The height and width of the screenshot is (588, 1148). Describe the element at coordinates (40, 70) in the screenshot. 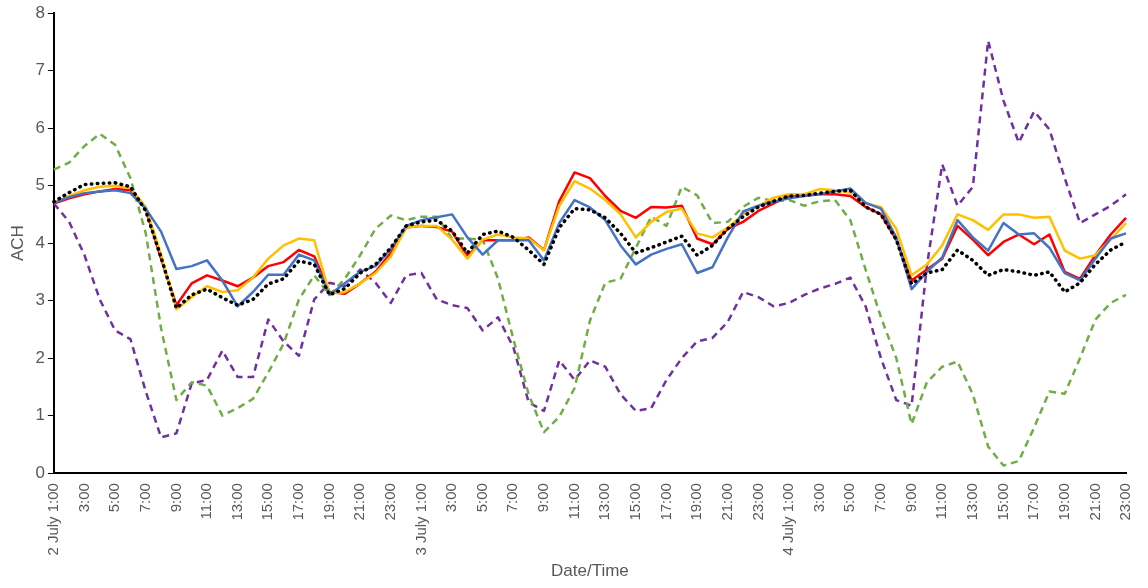

I see `y-tick-label: 7` at that location.